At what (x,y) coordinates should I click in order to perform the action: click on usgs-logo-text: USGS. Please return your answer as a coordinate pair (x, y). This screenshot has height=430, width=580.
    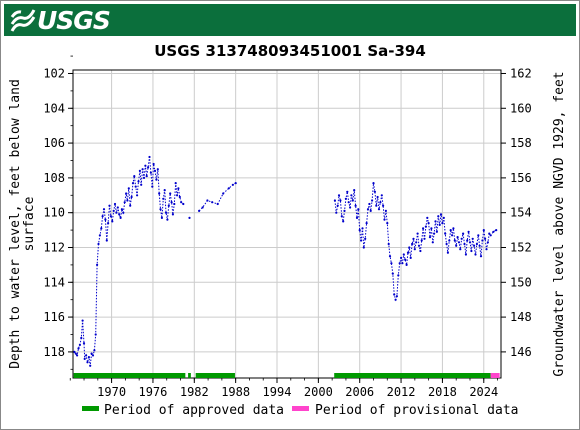
    Looking at the image, I should click on (74, 20).